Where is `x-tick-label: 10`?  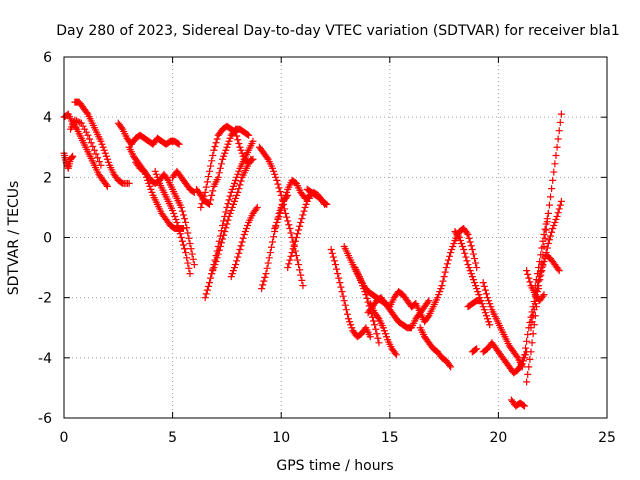
x-tick-label: 10 is located at coordinates (281, 438).